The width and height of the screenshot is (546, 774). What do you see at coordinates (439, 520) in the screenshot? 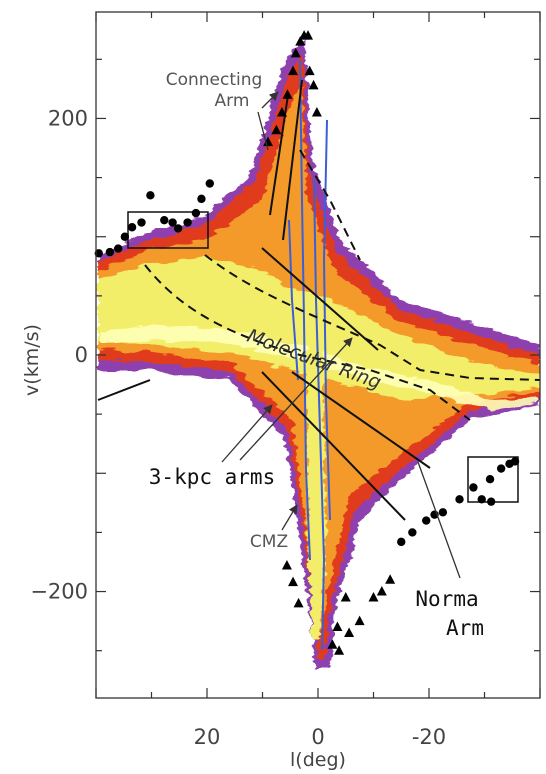
I see `pointer-norma` at bounding box center [439, 520].